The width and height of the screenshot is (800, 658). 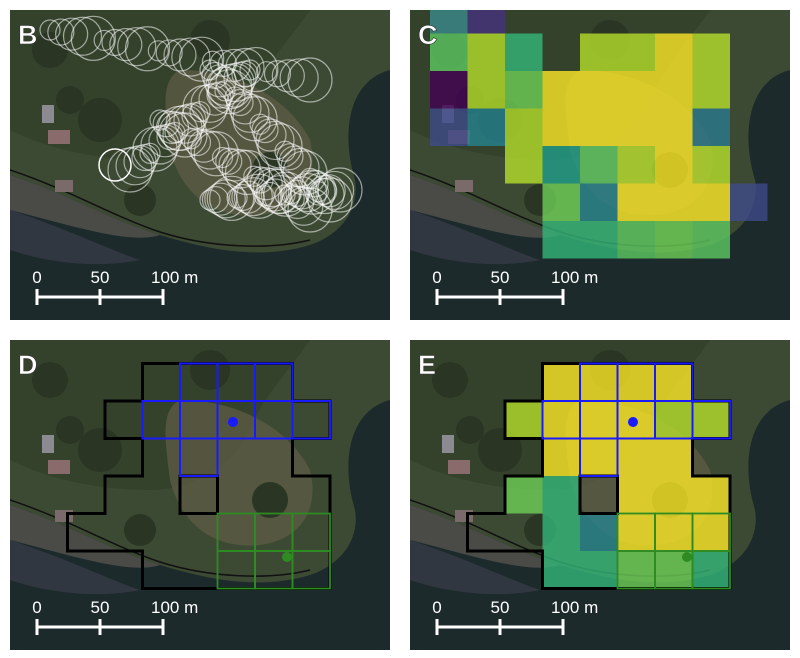 I want to click on blue-point, so click(x=233, y=422).